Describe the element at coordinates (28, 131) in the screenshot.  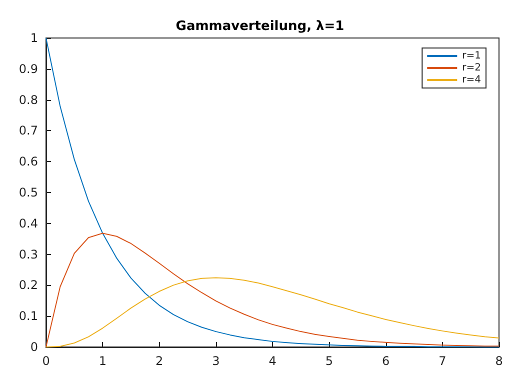
I see `y-tick-label: 0.7` at that location.